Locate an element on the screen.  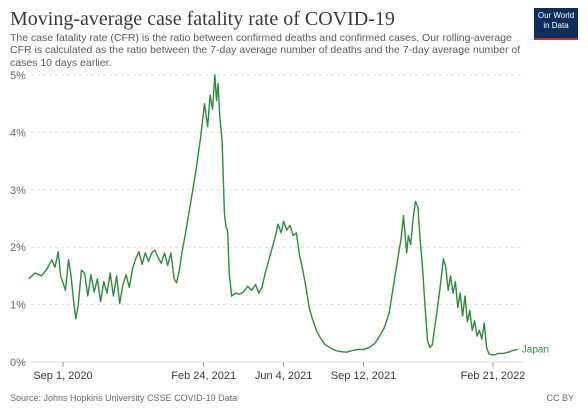
x-tick-label: Jun 4, 2021 is located at coordinates (284, 376).